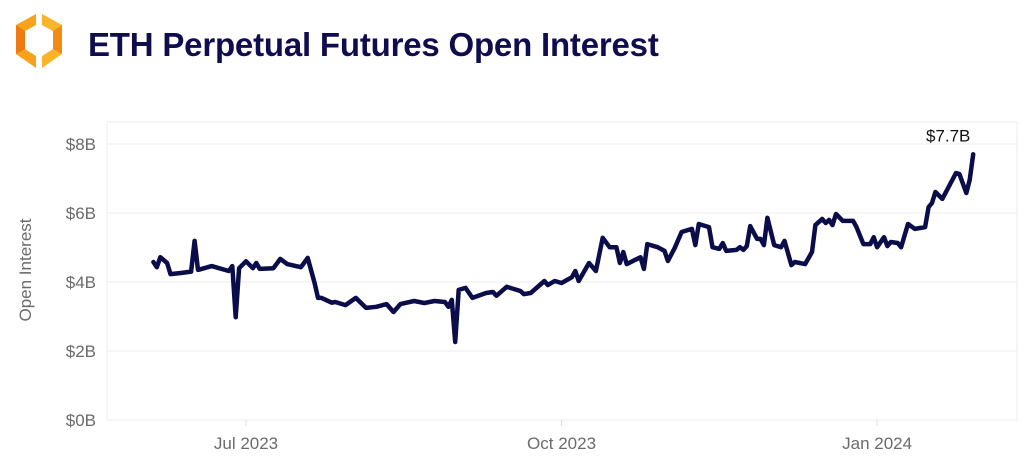 This screenshot has height=469, width=1025. I want to click on logo-left-bracket, so click(26, 41).